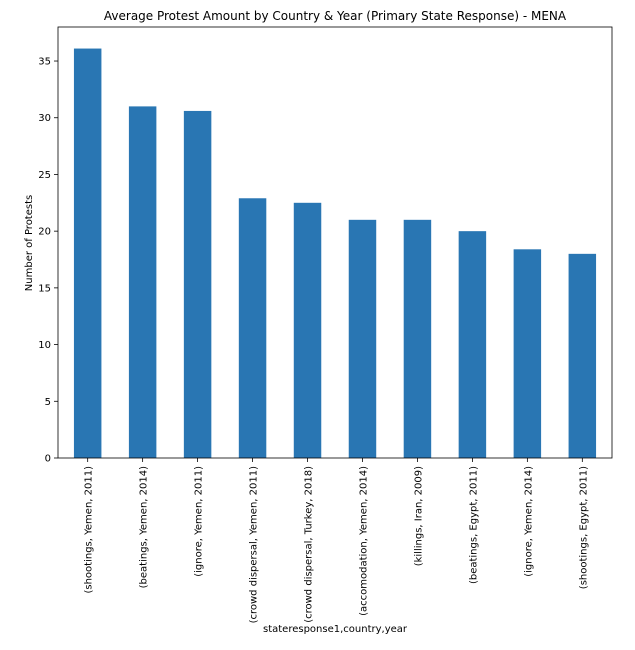  I want to click on y-tick-label-2: 10, so click(44, 345).